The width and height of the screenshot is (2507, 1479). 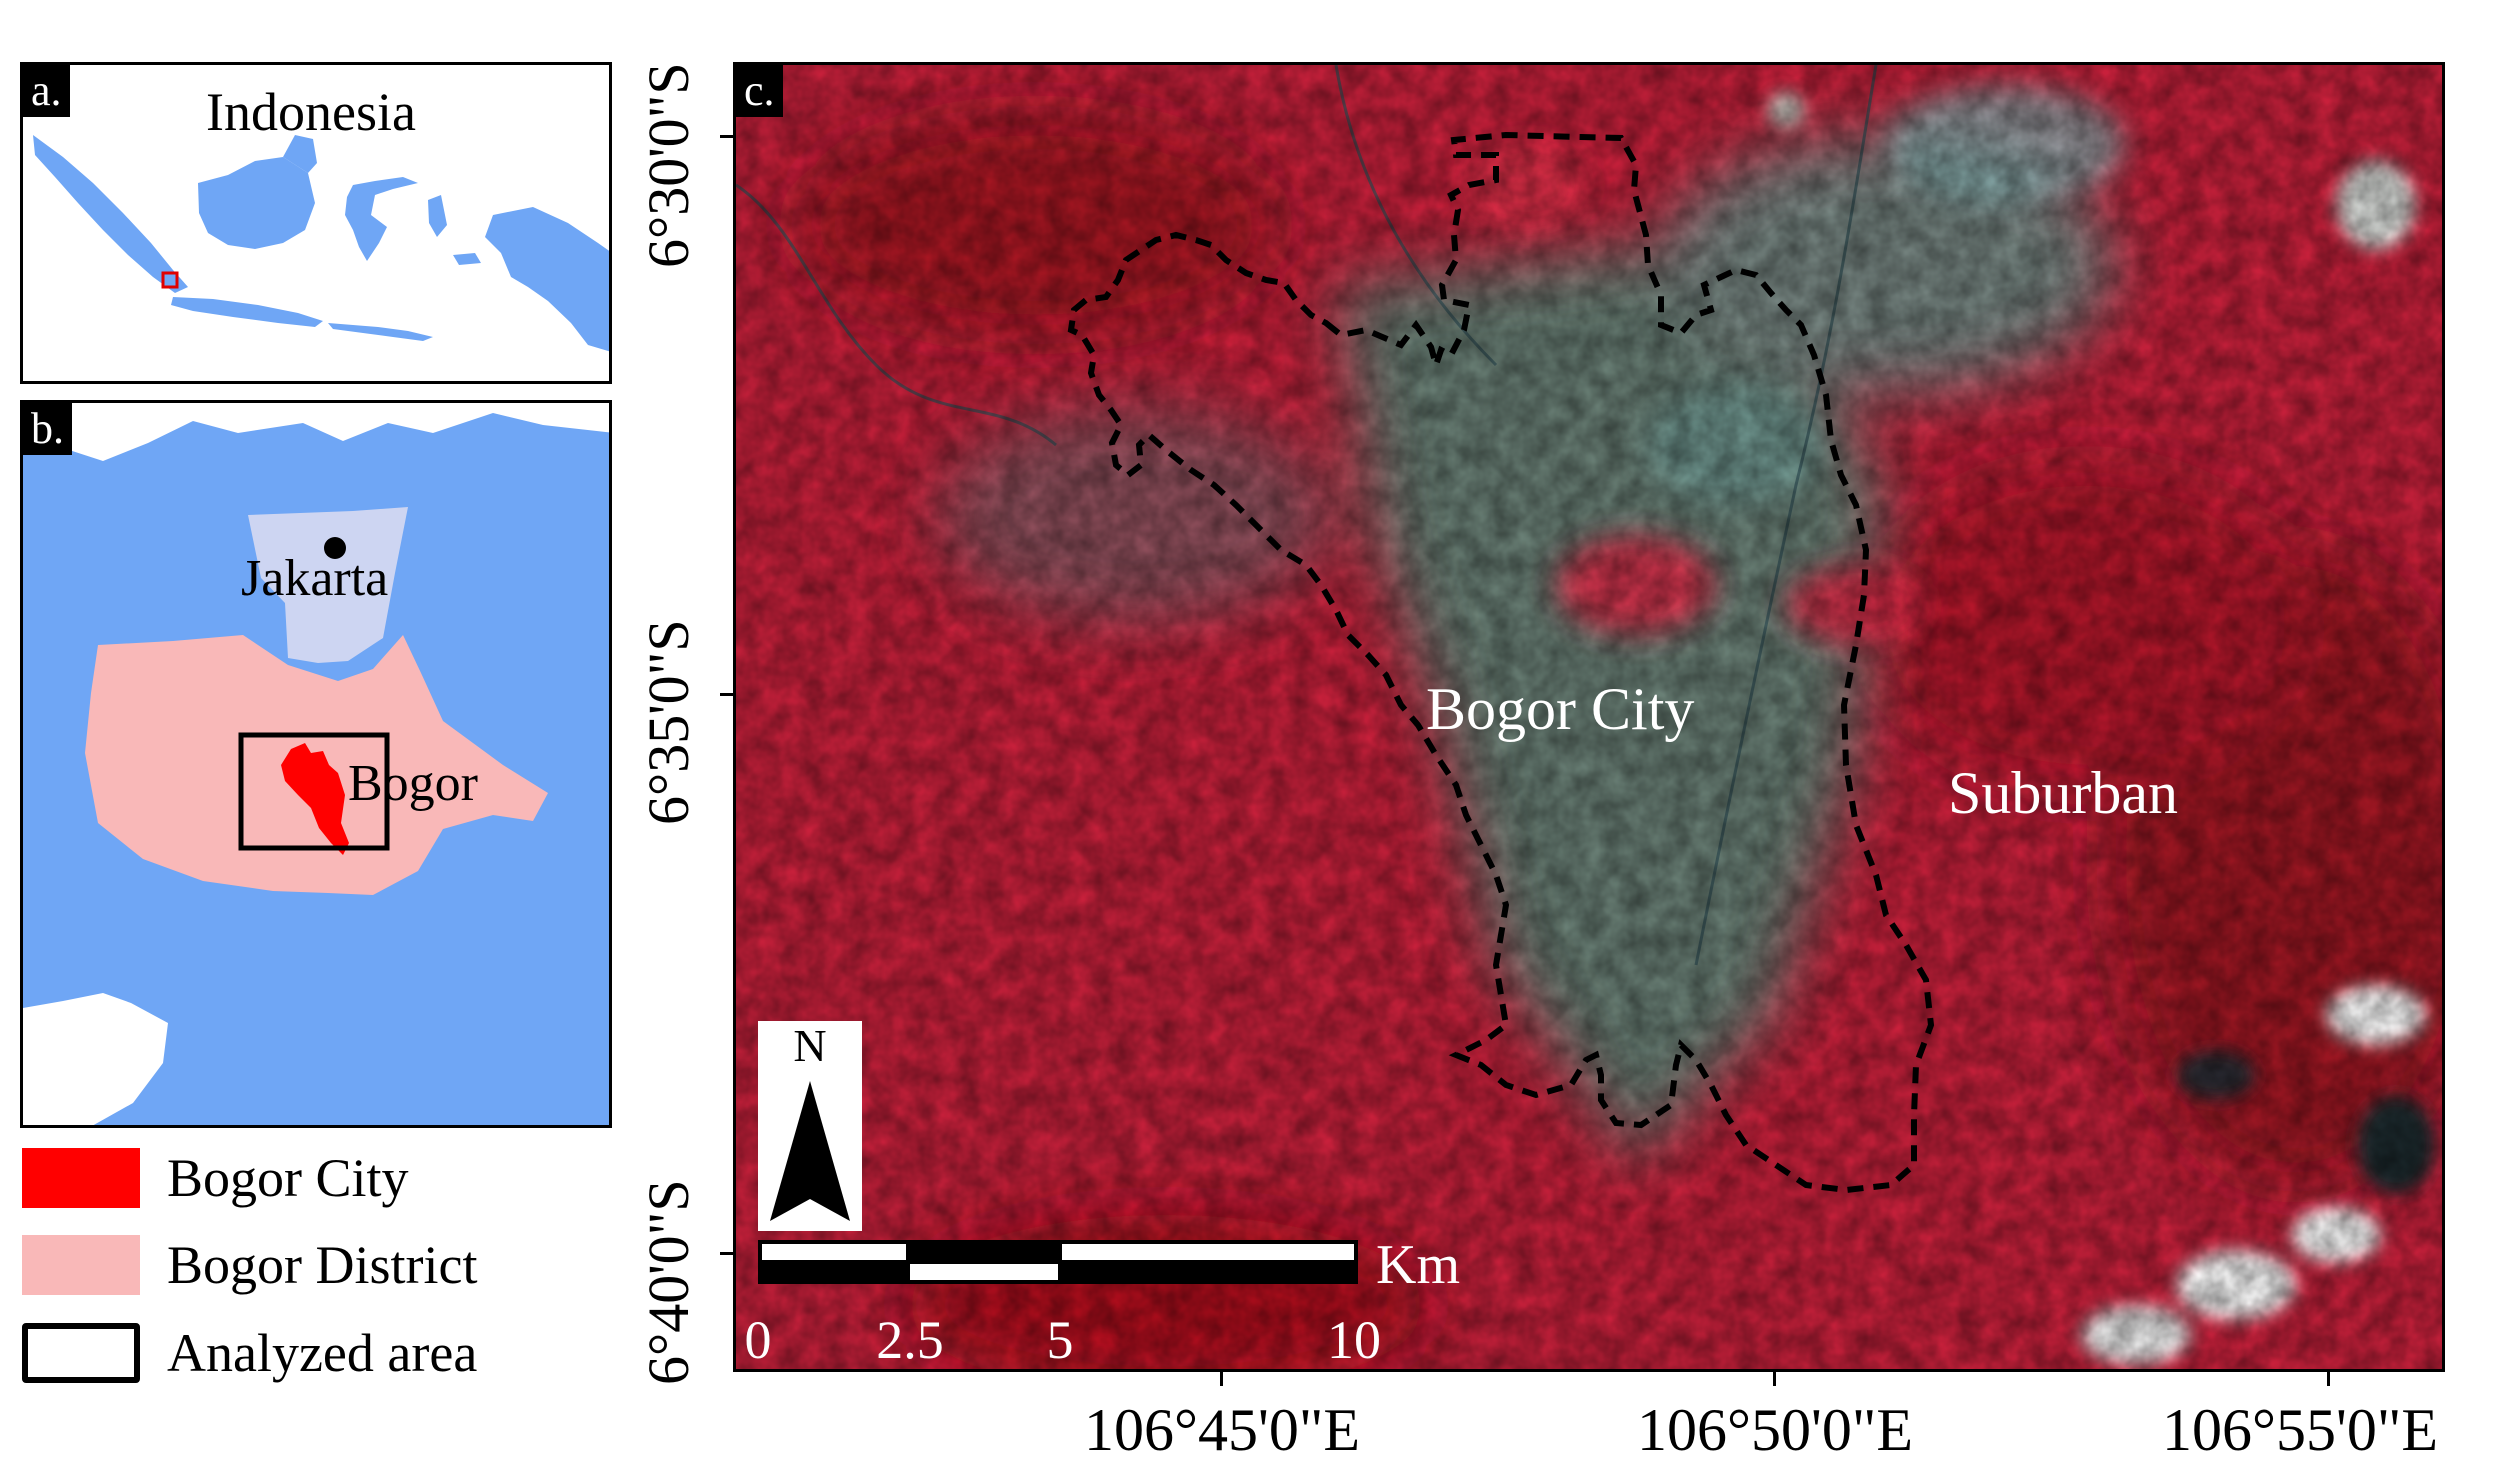 What do you see at coordinates (256, 203) in the screenshot?
I see `kalimantan-island` at bounding box center [256, 203].